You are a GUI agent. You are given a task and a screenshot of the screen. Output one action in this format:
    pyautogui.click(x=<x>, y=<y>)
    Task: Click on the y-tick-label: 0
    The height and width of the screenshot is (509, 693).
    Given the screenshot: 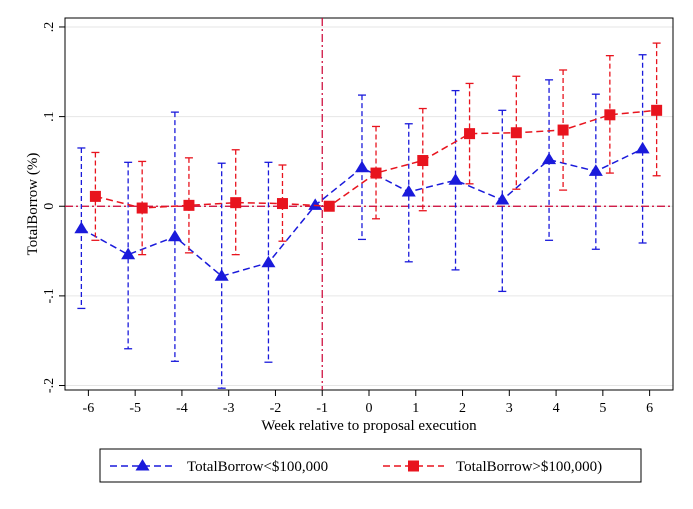 What is the action you would take?
    pyautogui.click(x=49, y=206)
    